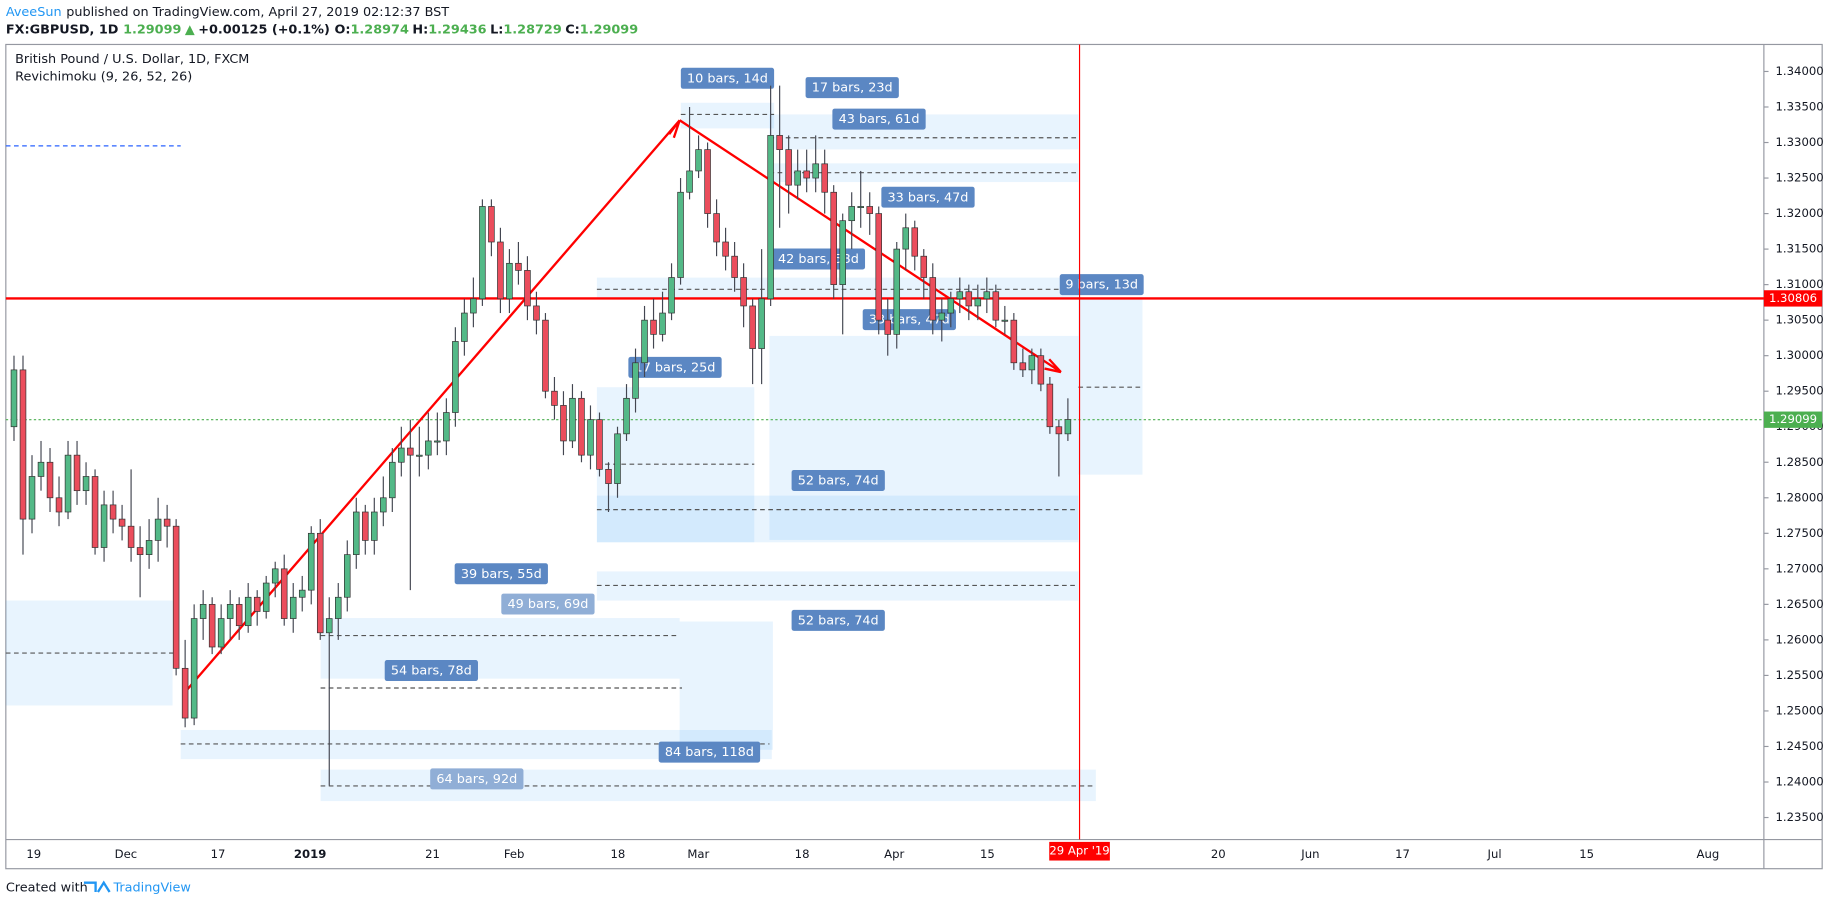 Image resolution: width=1828 pixels, height=905 pixels. Describe the element at coordinates (802, 854) in the screenshot. I see `x-tick-label: 18` at that location.